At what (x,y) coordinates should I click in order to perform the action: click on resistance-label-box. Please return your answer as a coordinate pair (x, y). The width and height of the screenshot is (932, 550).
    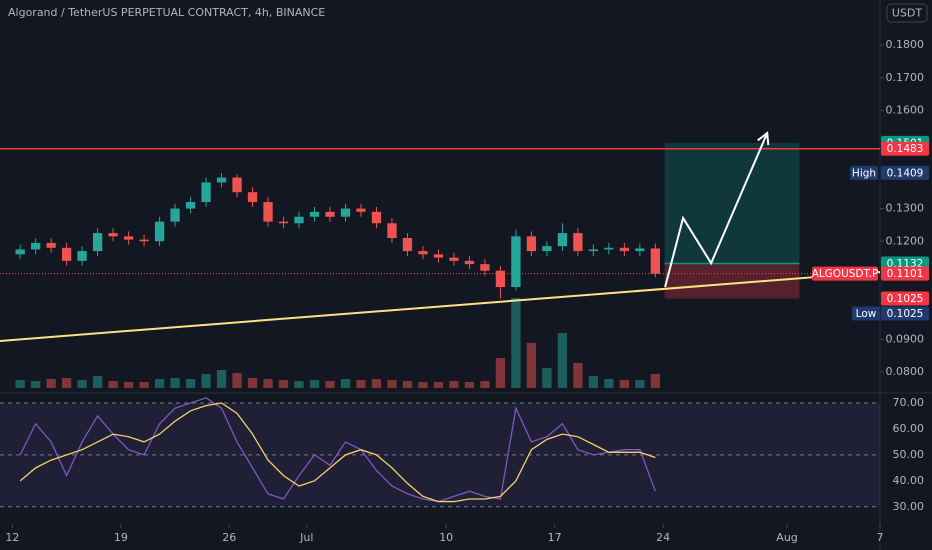
    Looking at the image, I should click on (905, 148).